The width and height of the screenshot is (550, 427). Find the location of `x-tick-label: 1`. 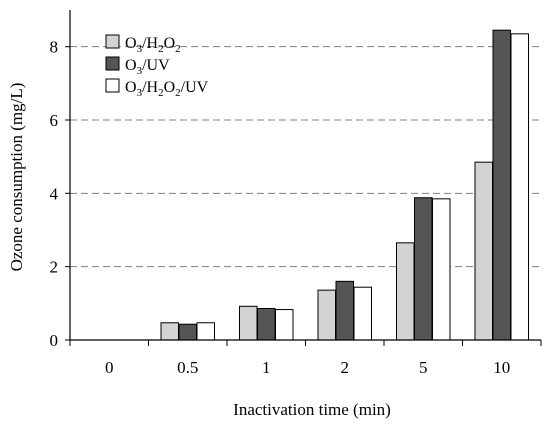

x-tick-label: 1 is located at coordinates (266, 367).